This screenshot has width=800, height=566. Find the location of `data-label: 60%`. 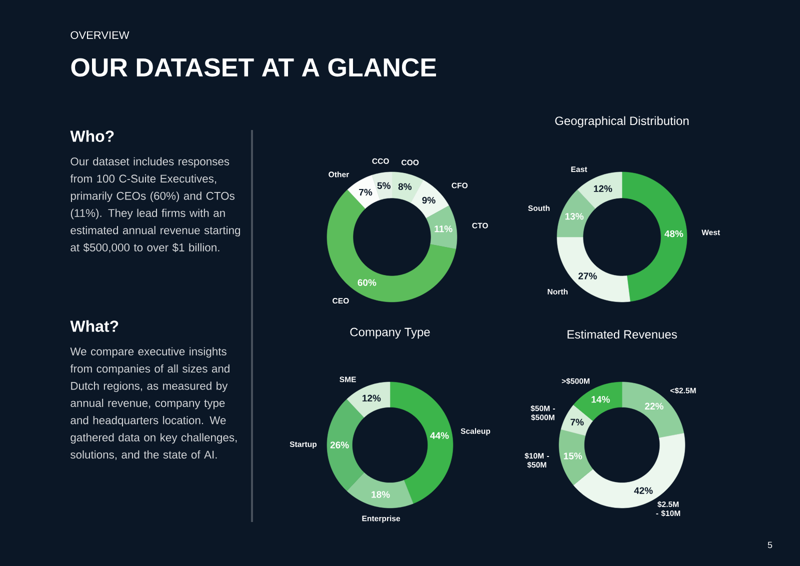

data-label: 60% is located at coordinates (367, 282).